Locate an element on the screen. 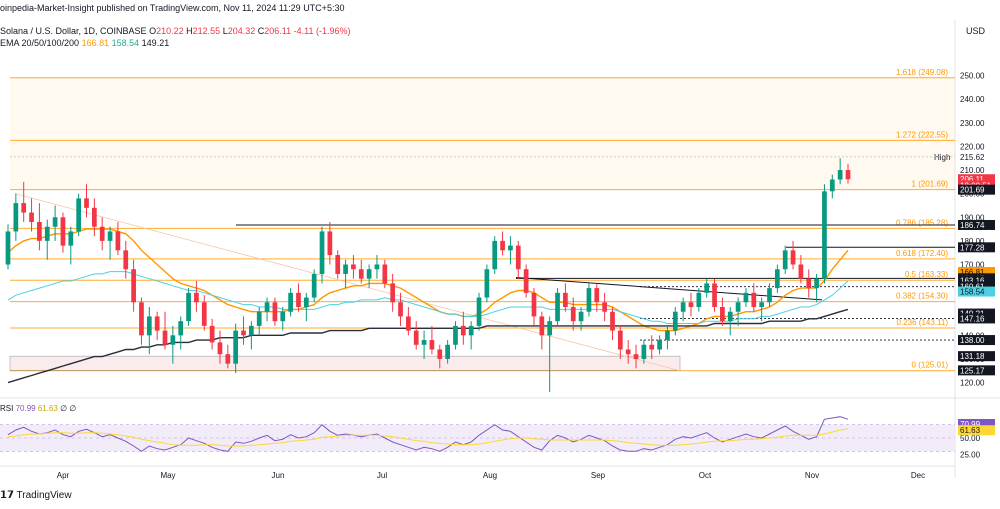  ema-50-line is located at coordinates (428, 297).